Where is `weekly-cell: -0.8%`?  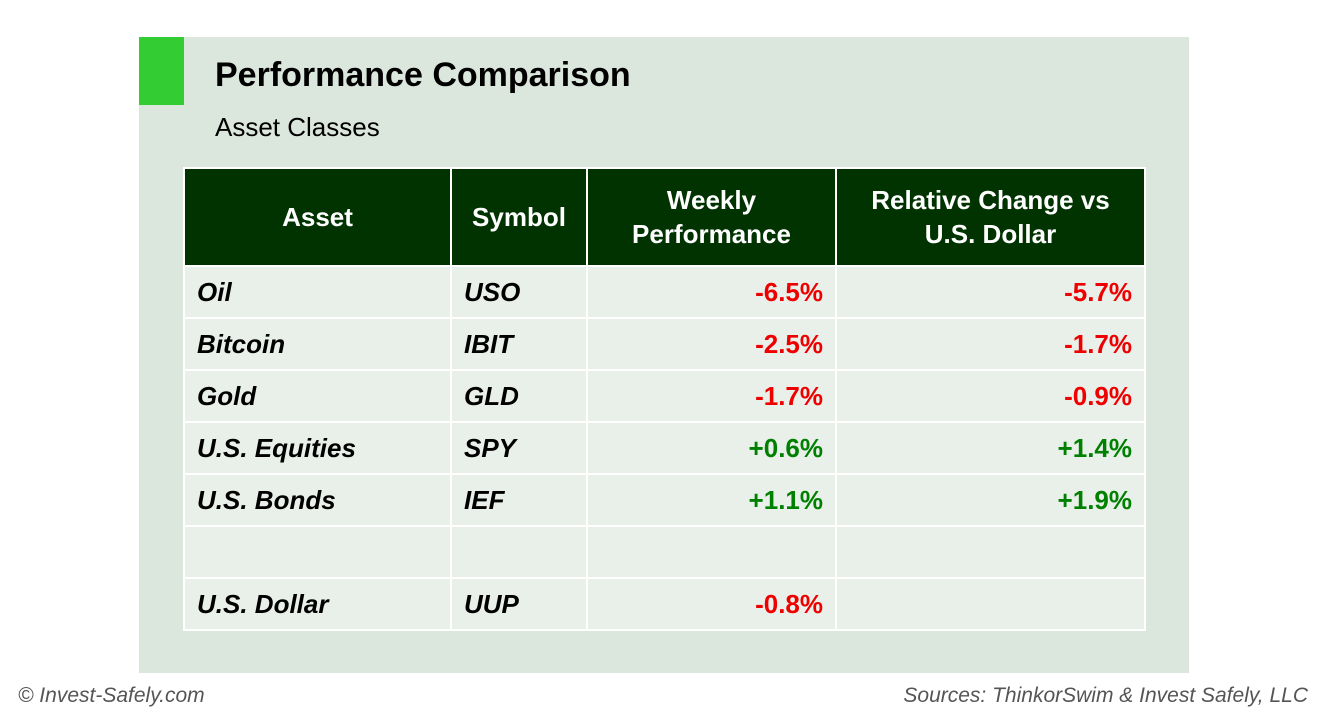
weekly-cell: -0.8% is located at coordinates (711, 604).